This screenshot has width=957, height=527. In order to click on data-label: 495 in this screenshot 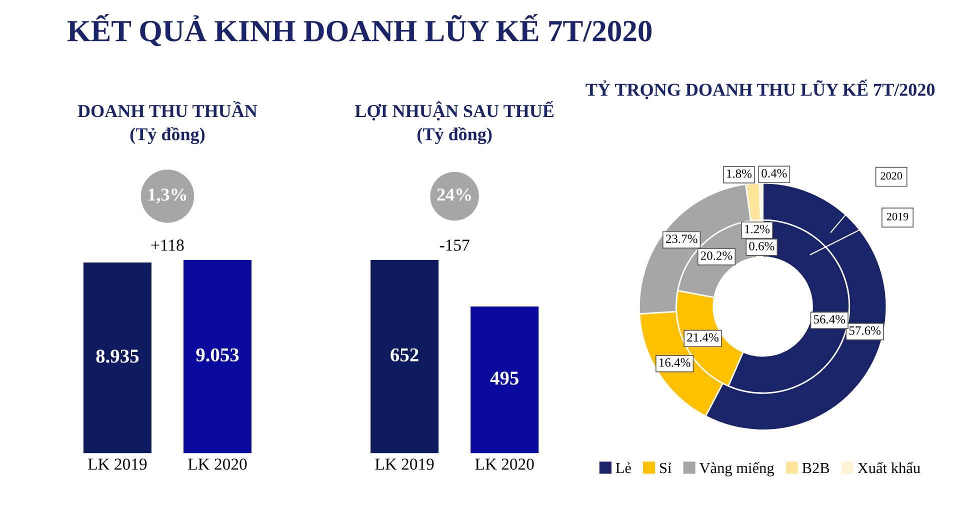, I will do `click(504, 378)`.